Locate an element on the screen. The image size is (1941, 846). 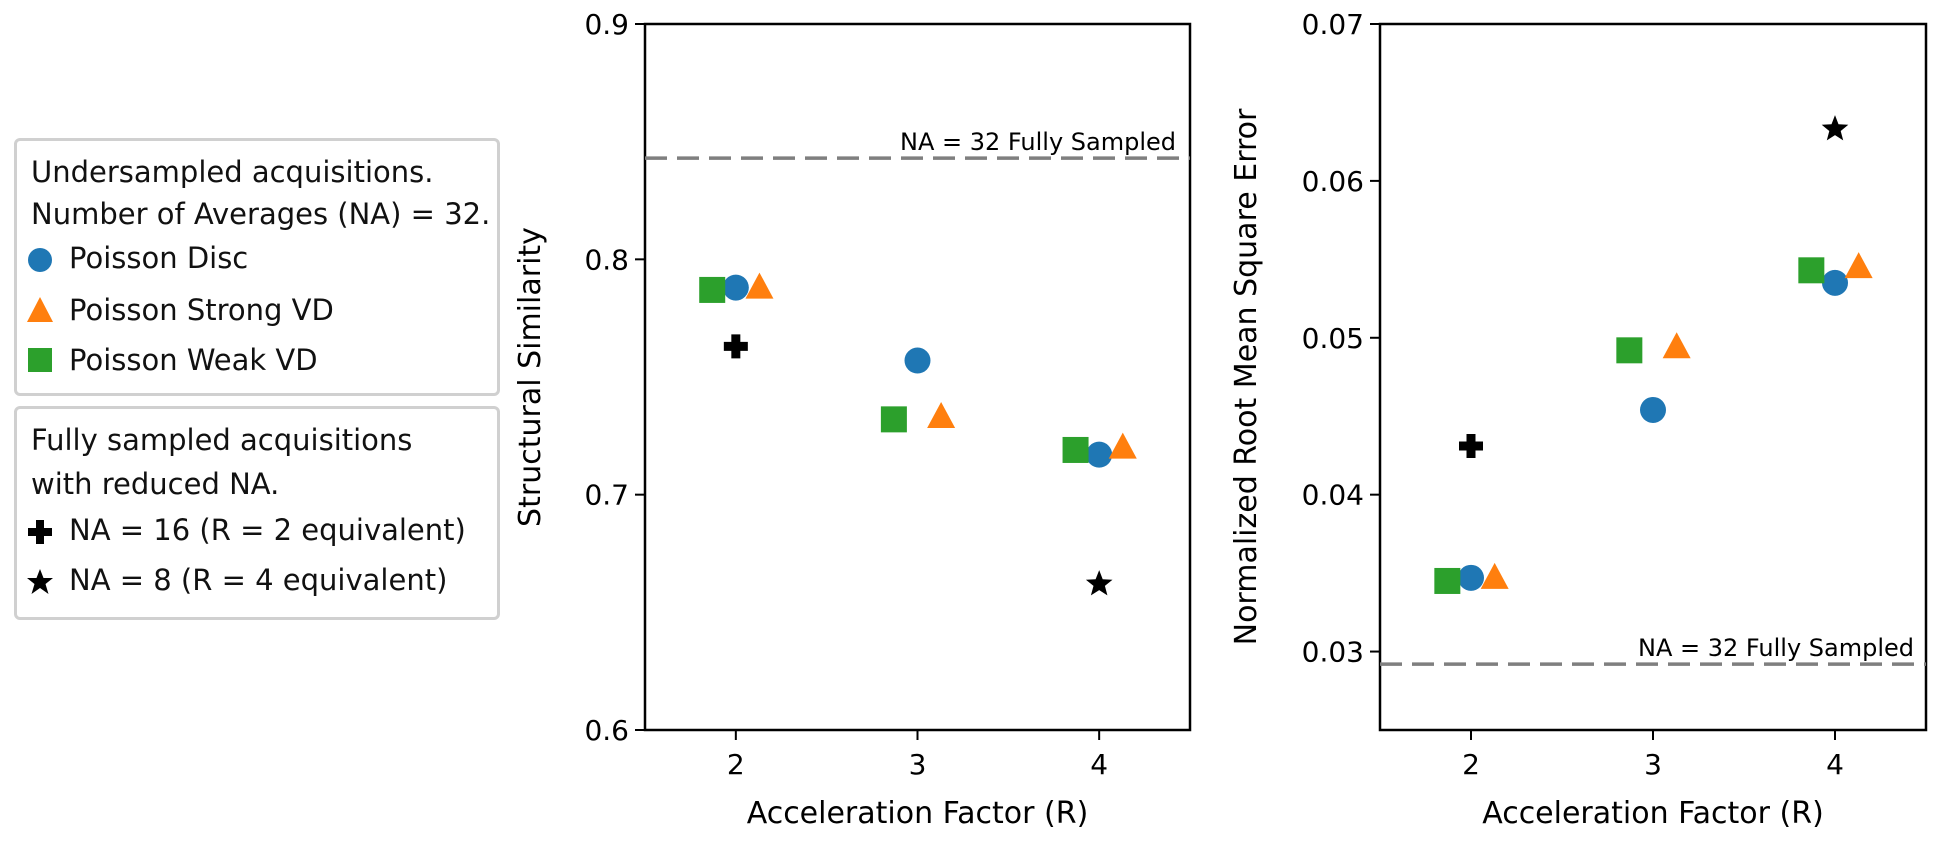
triangle-marker-icon is located at coordinates (40, 309).